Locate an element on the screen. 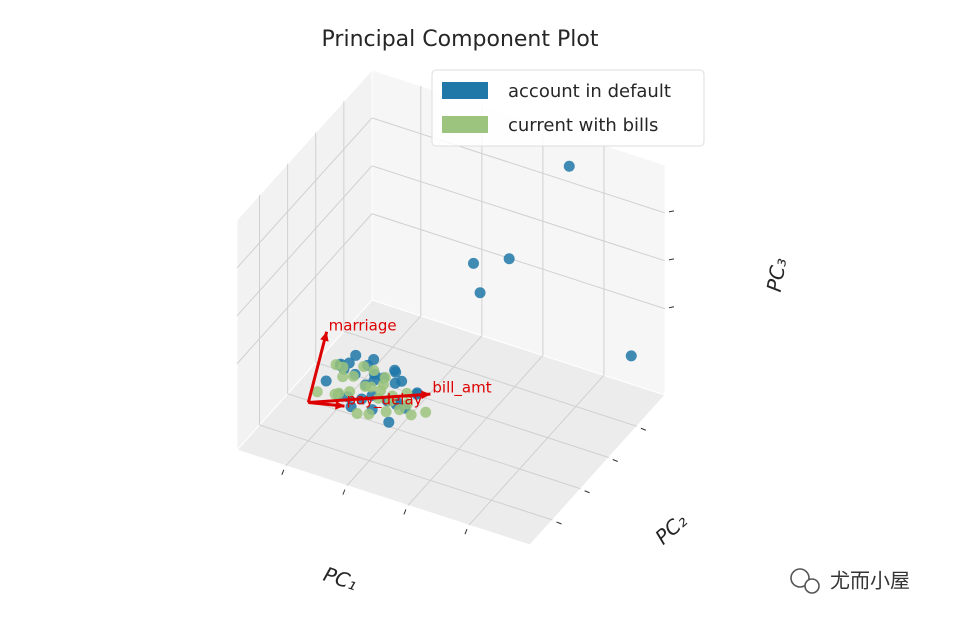  watermark-text: 尤而小屋 is located at coordinates (870, 581).